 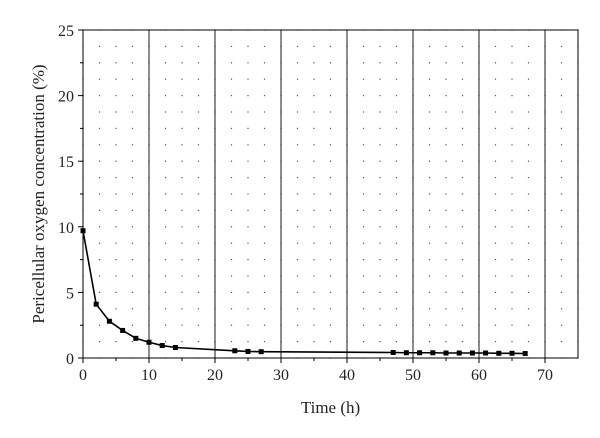 What do you see at coordinates (413, 375) in the screenshot?
I see `x-tick-label-50: 50` at bounding box center [413, 375].